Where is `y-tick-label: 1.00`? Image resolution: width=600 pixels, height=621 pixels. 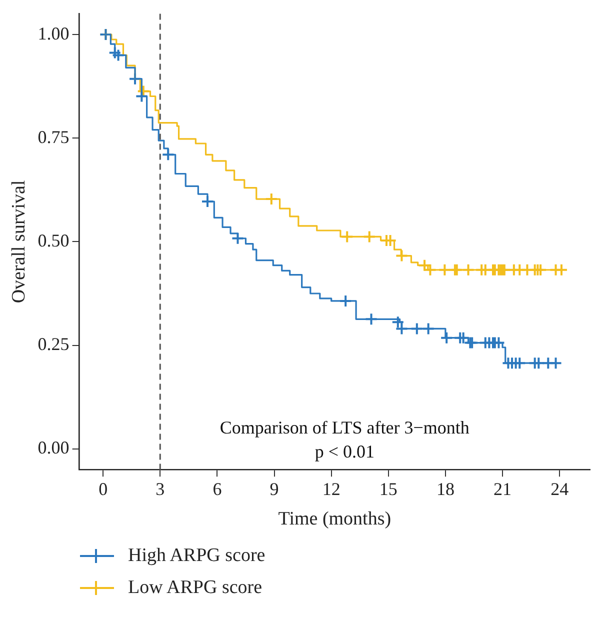
y-tick-label: 1.00 is located at coordinates (54, 33).